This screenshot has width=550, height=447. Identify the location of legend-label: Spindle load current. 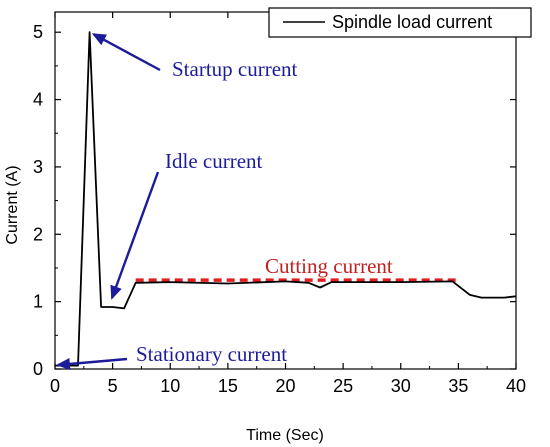
(412, 22).